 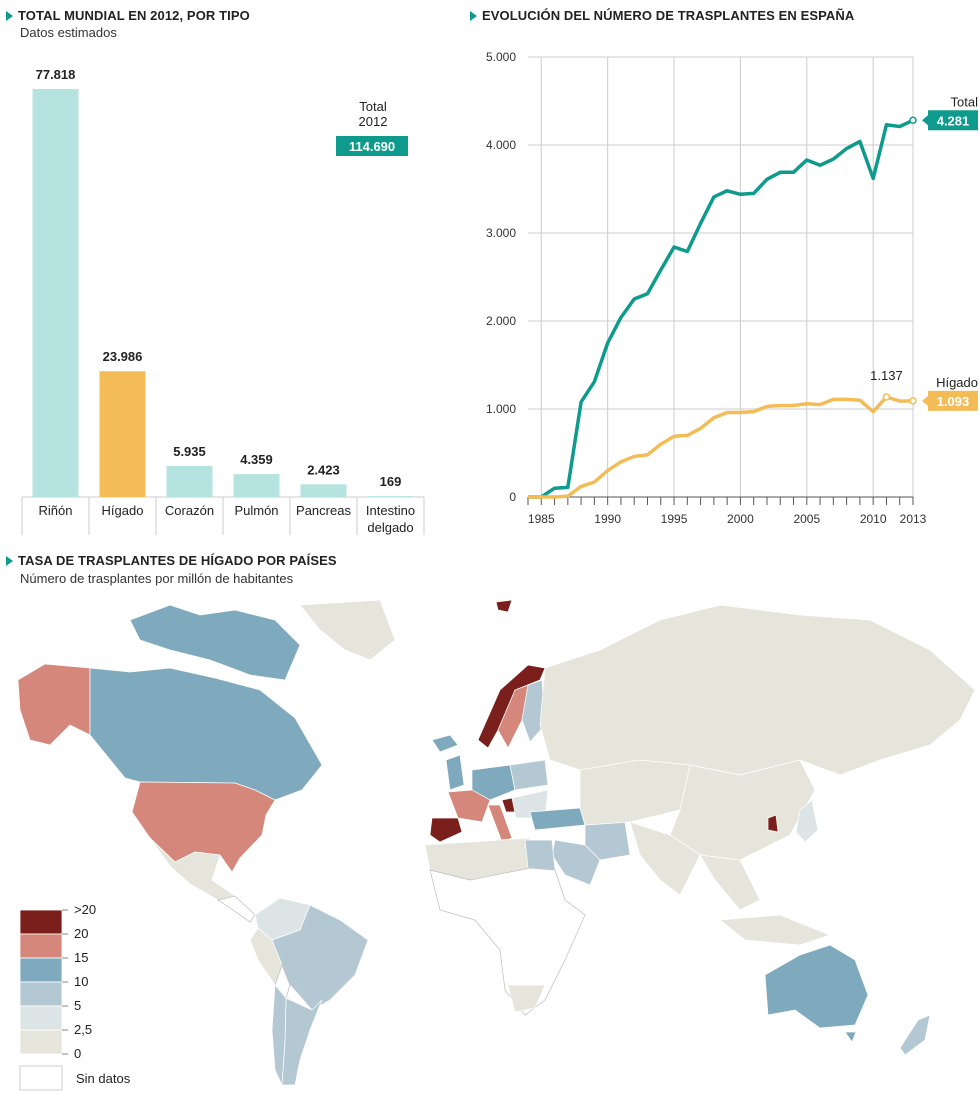 What do you see at coordinates (850, 1037) in the screenshot?
I see `map-tasmania` at bounding box center [850, 1037].